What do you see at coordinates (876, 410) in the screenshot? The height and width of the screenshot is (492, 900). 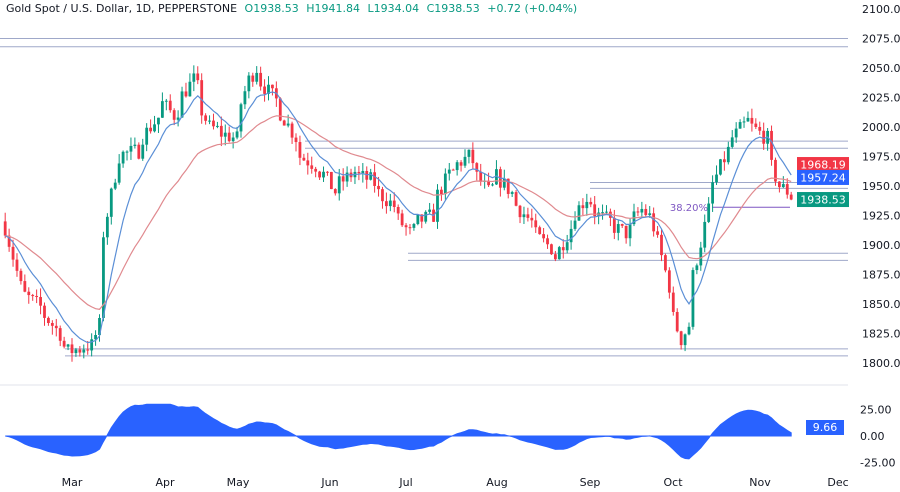 I see `oscillator-axis-label: 25.00` at bounding box center [876, 410].